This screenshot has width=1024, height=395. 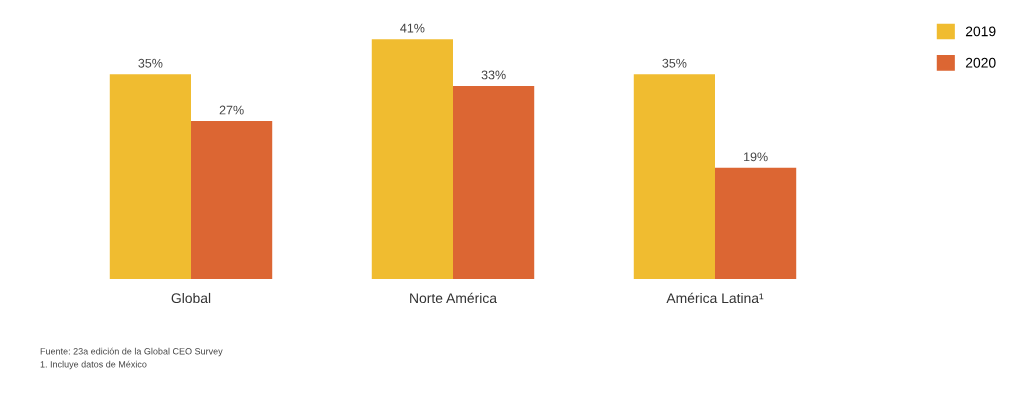 What do you see at coordinates (93, 365) in the screenshot?
I see `text: 1. Incluye datos de México` at bounding box center [93, 365].